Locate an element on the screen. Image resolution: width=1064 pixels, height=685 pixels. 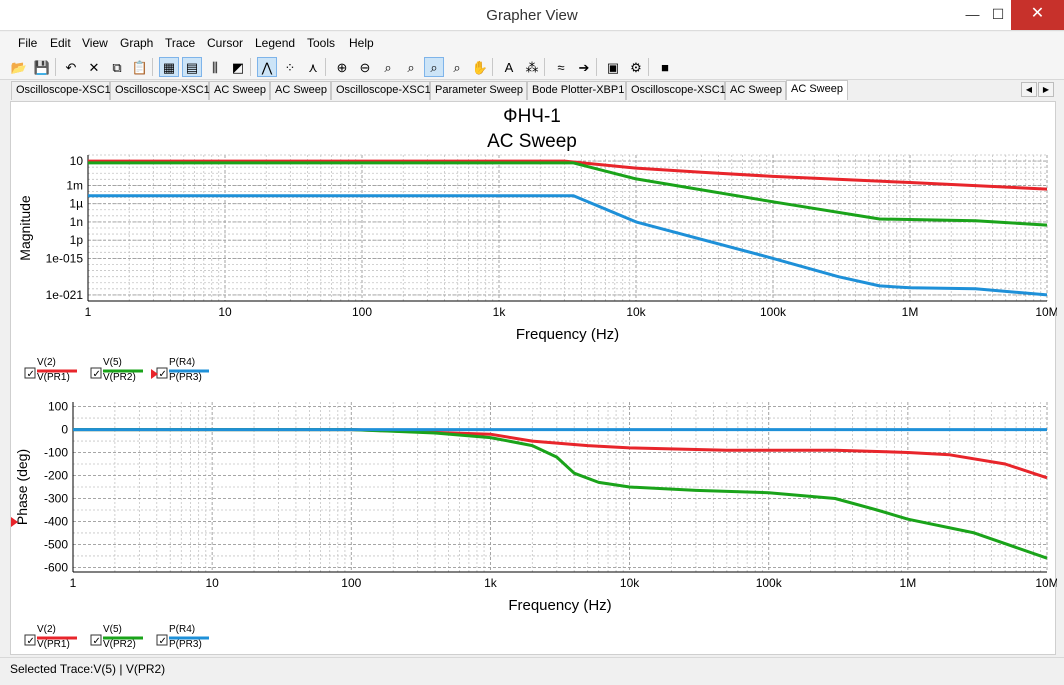
export-icon: ➔ is located at coordinates (584, 67).